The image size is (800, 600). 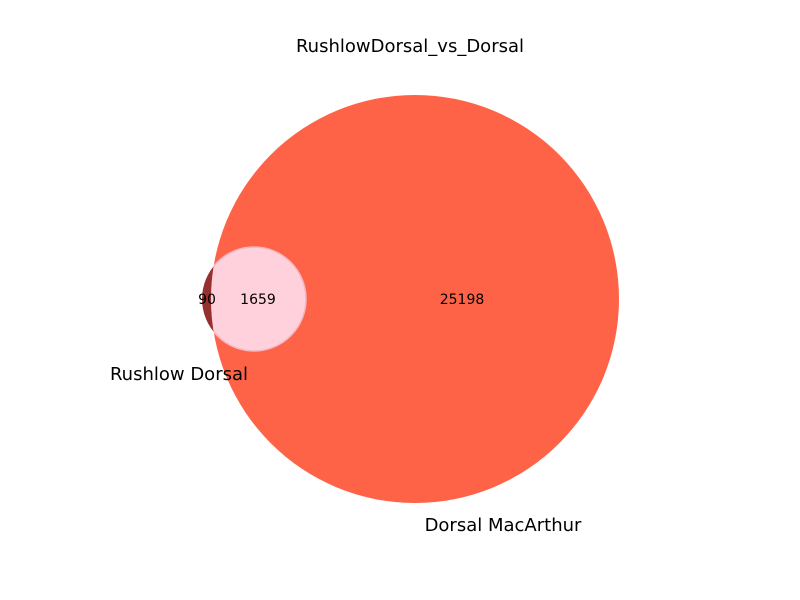 I want to click on venn-intersection-region, so click(x=259, y=299).